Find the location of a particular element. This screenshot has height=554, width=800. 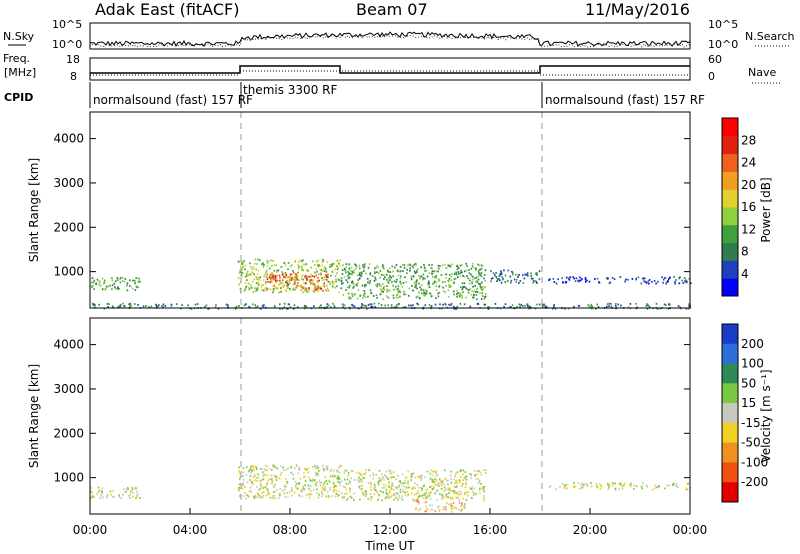

nsky-trace is located at coordinates (390, 39).